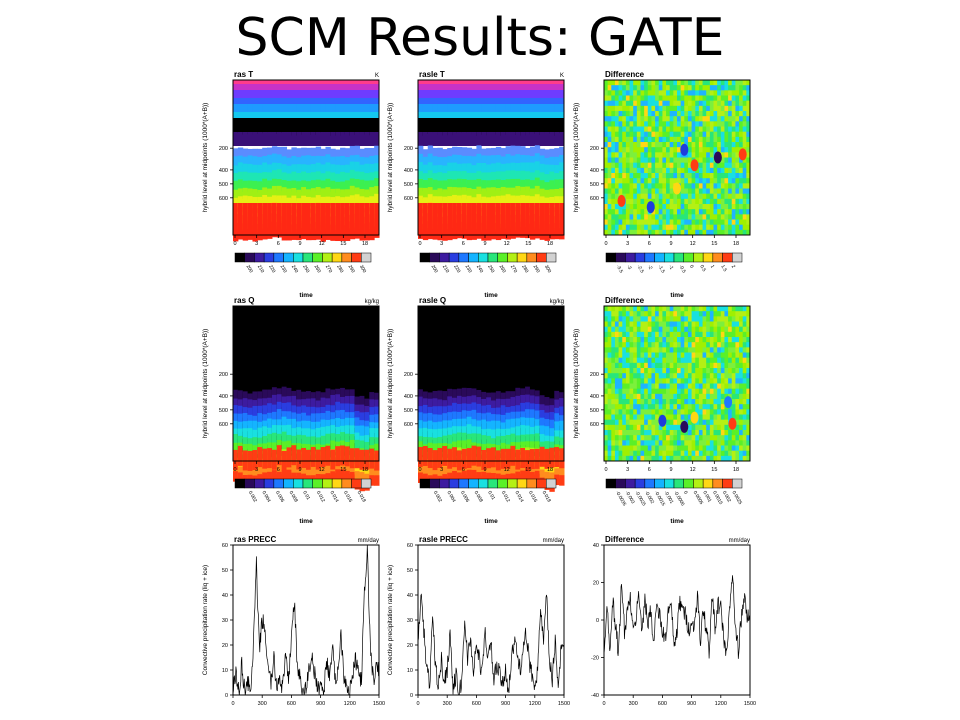 This screenshot has height=720, width=960. What do you see at coordinates (390, 384) in the screenshot?
I see `rasle-Q-ylabel: hybrid level at midpoints (1000*(A+B))` at bounding box center [390, 384].